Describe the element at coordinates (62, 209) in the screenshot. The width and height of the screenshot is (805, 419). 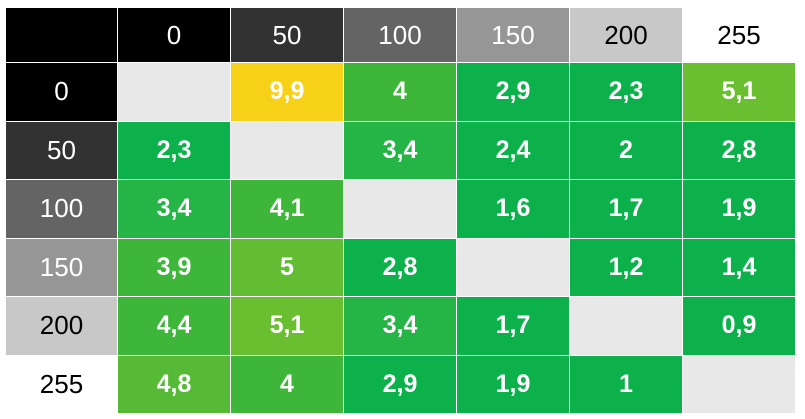
I see `row-header-100: 100` at that location.